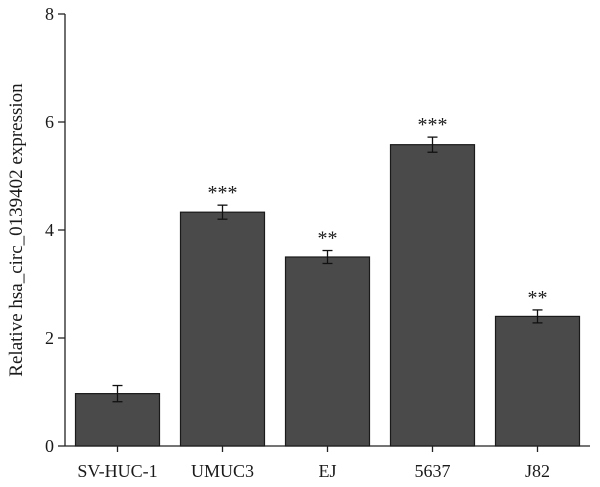 The width and height of the screenshot is (600, 487). Describe the element at coordinates (16, 230) in the screenshot. I see `y-axis-label: Relative hsa_circ_0139402 expression` at that location.